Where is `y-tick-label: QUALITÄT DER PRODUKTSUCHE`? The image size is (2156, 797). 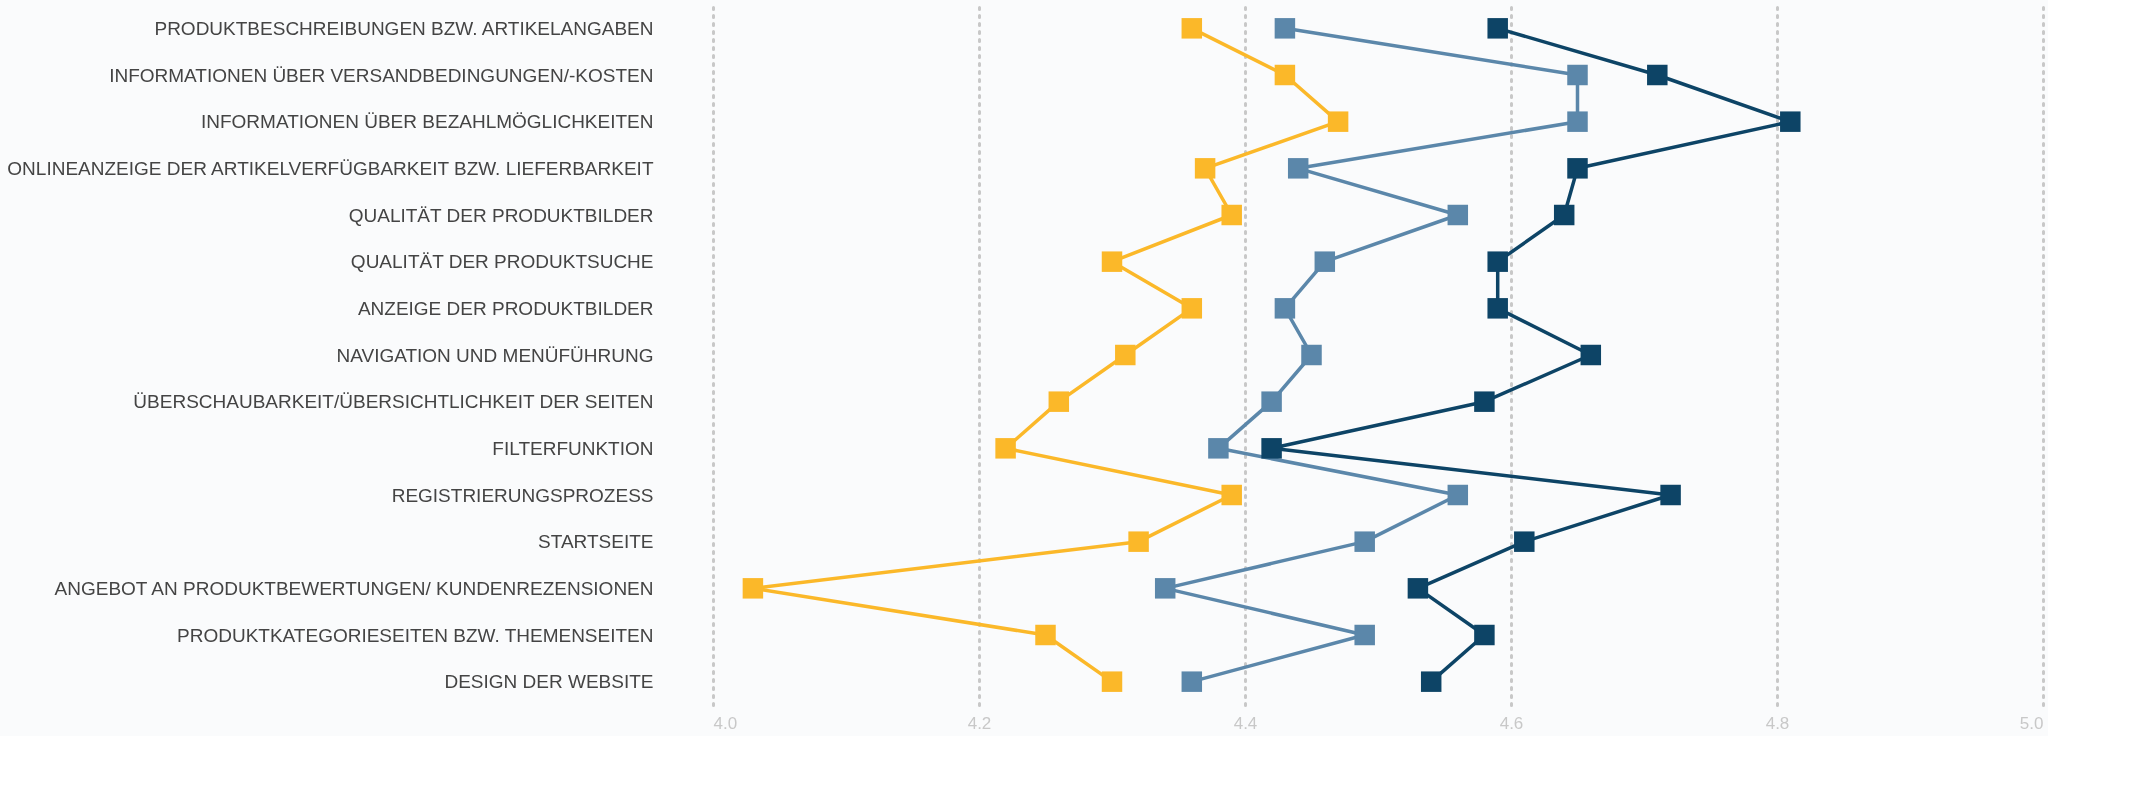 y-tick-label: QUALITÄT DER PRODUKTSUCHE is located at coordinates (502, 262).